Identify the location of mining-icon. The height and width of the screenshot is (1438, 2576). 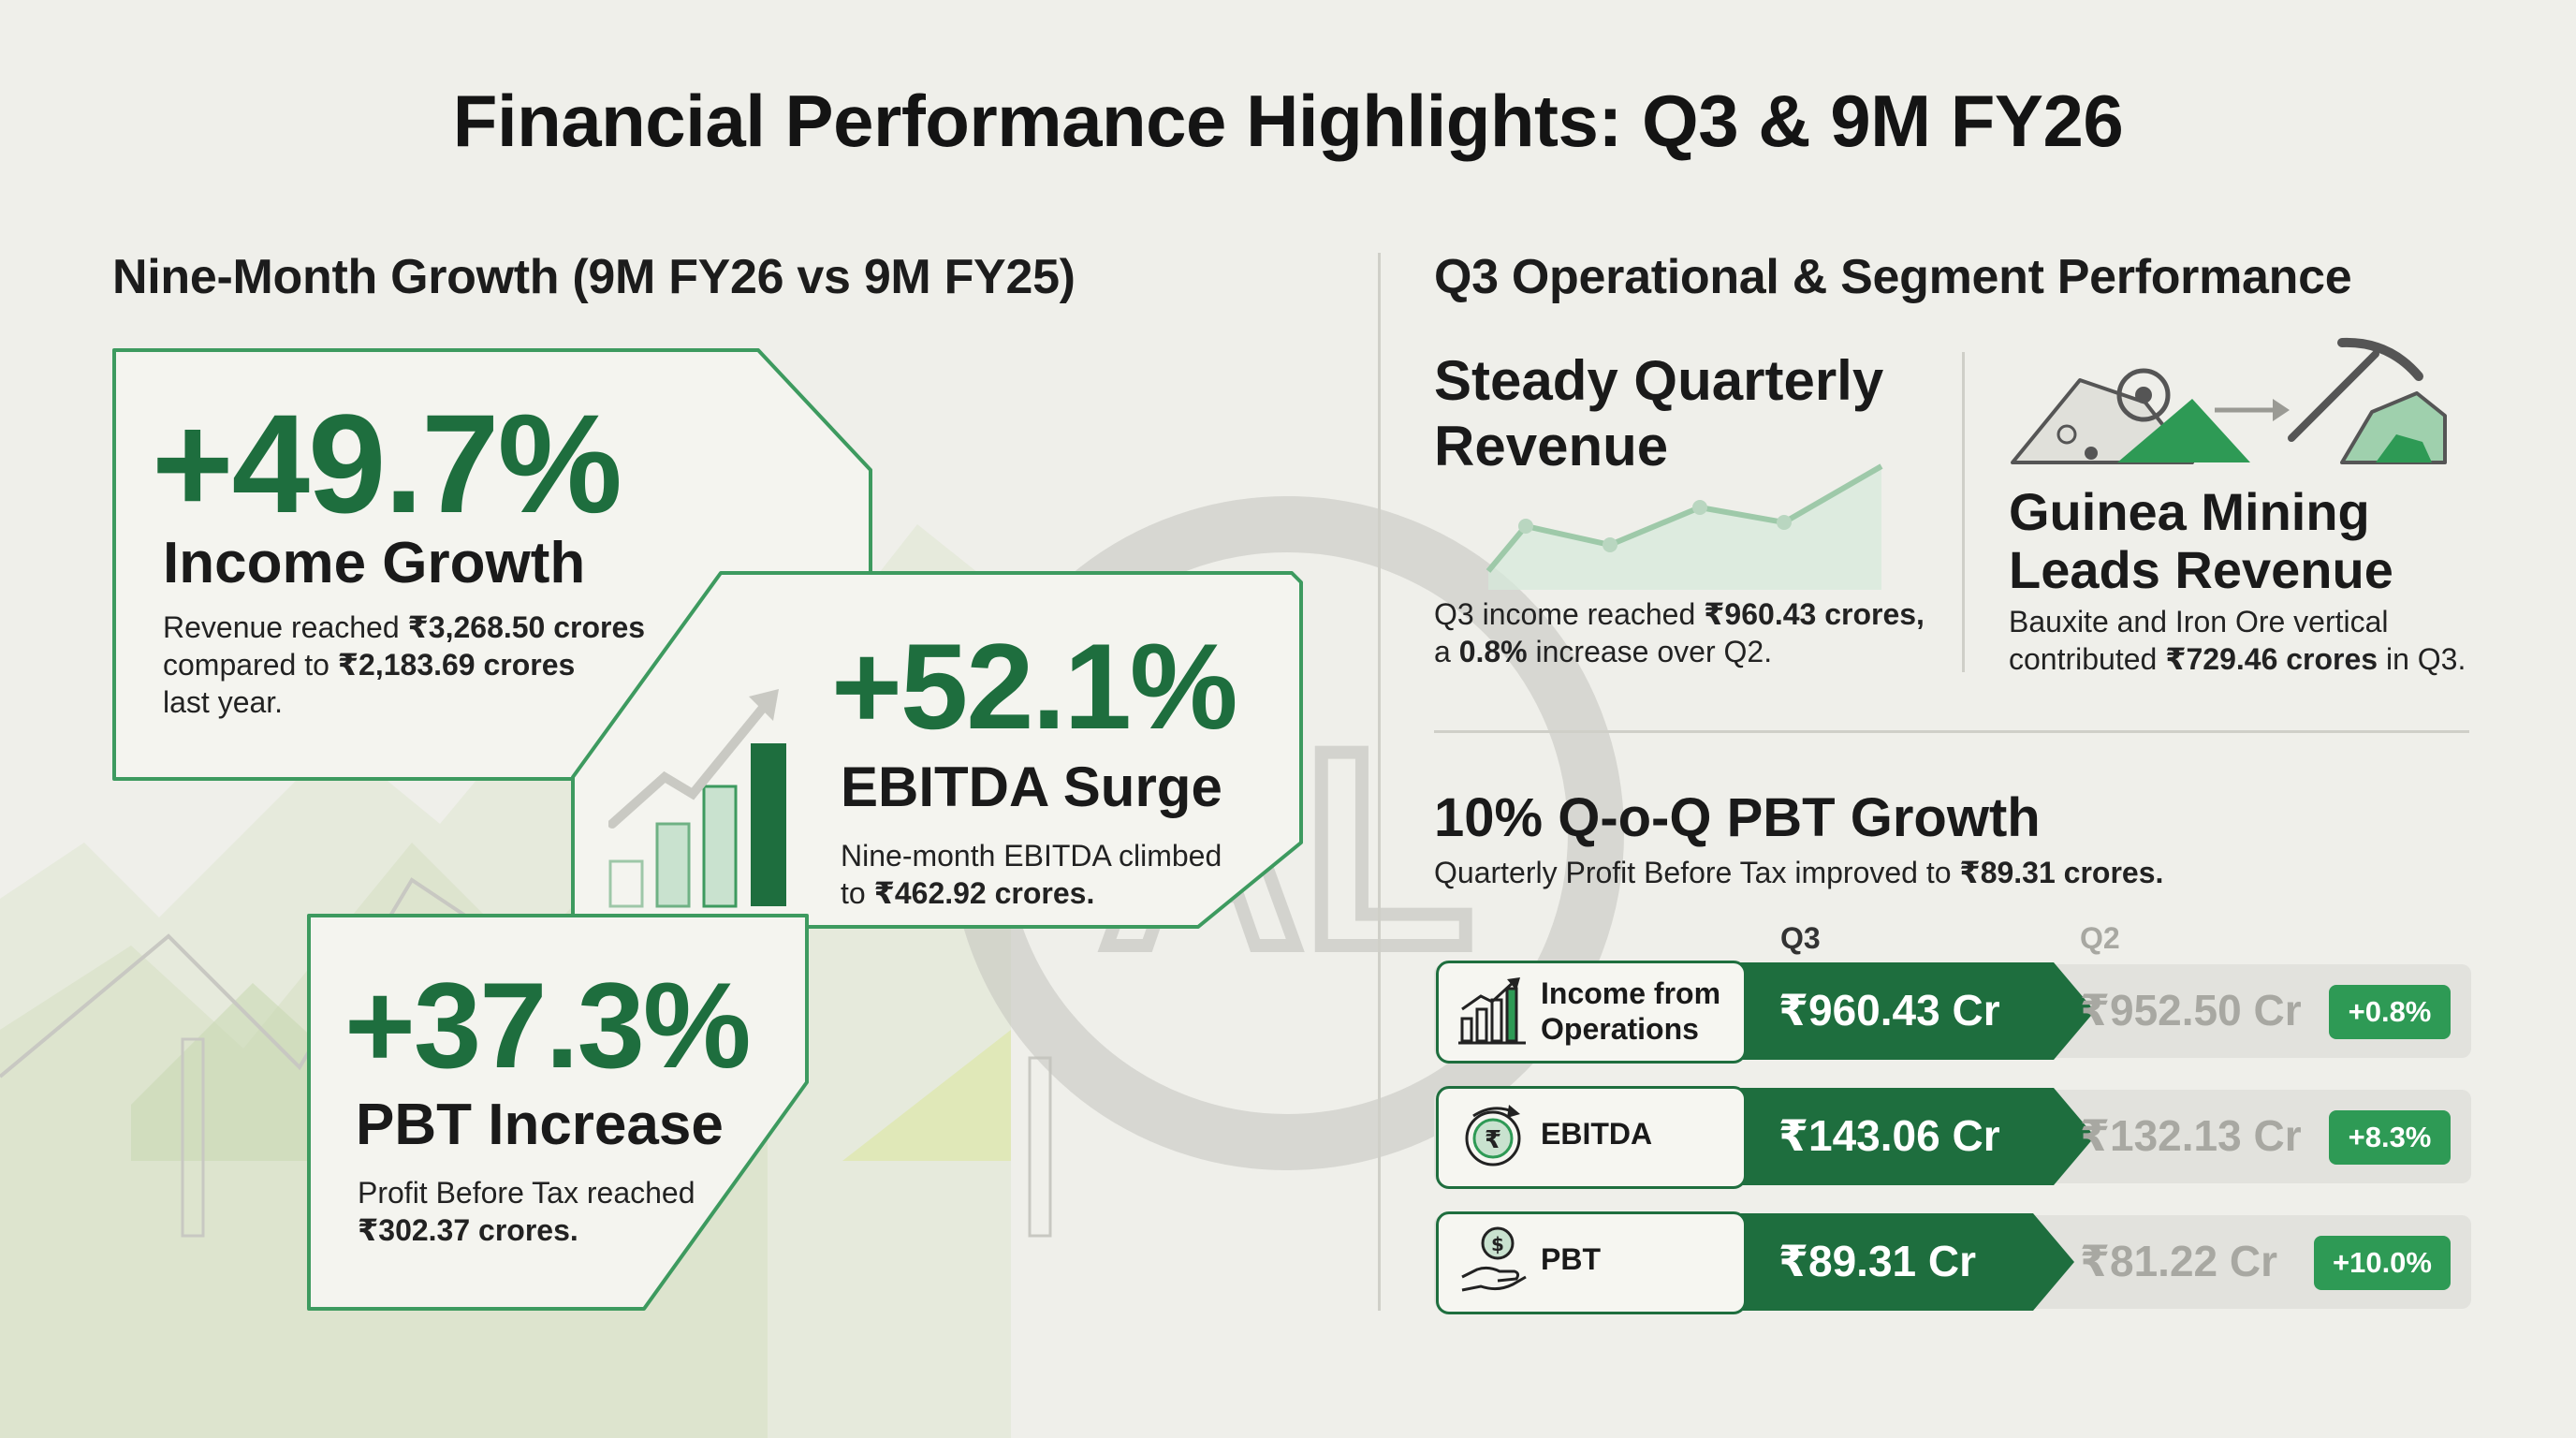
(2229, 400).